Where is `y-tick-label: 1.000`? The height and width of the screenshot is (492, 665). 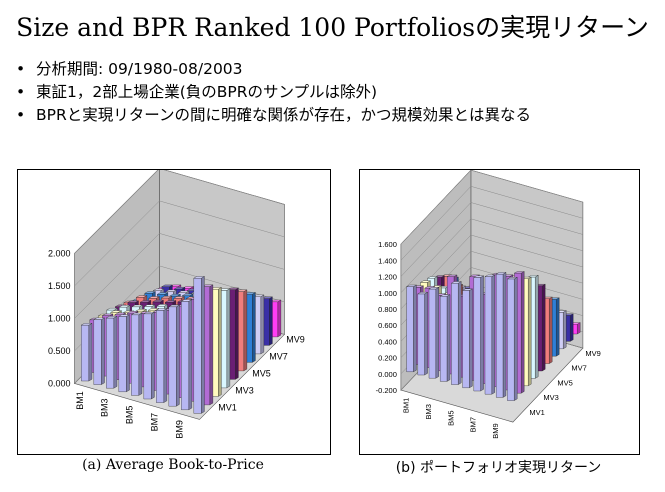
y-tick-label: 1.000 is located at coordinates (59, 318).